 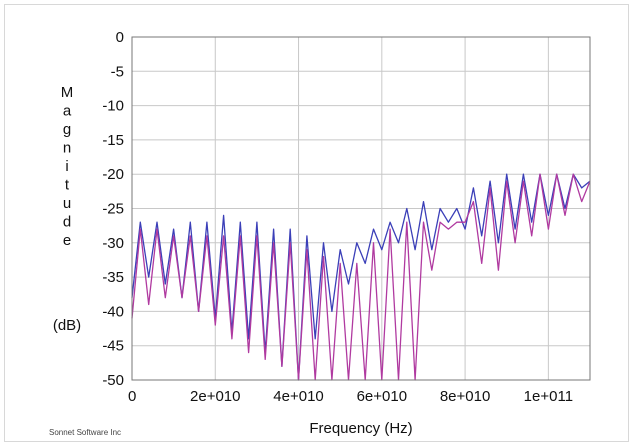 What do you see at coordinates (67, 325) in the screenshot?
I see `y-axis-label-unit: (dB)` at bounding box center [67, 325].